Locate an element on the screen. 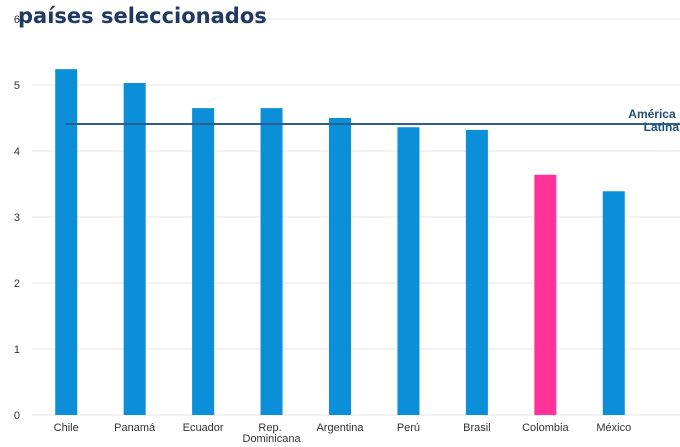  y-tick-label: 2 is located at coordinates (17, 284).